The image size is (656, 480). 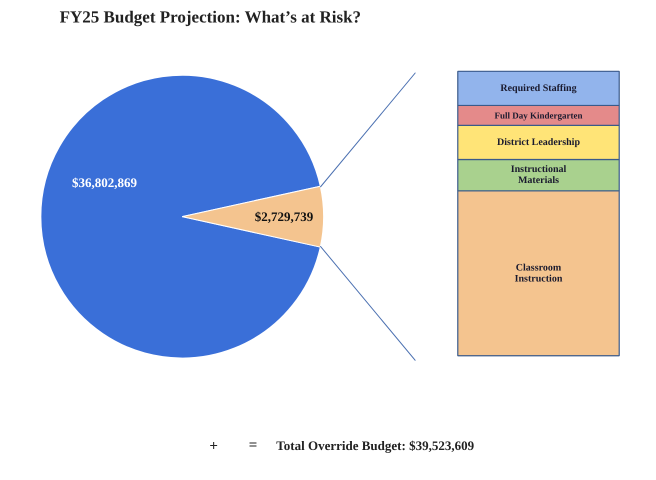 I want to click on series-label: District Leadership, so click(x=538, y=142).